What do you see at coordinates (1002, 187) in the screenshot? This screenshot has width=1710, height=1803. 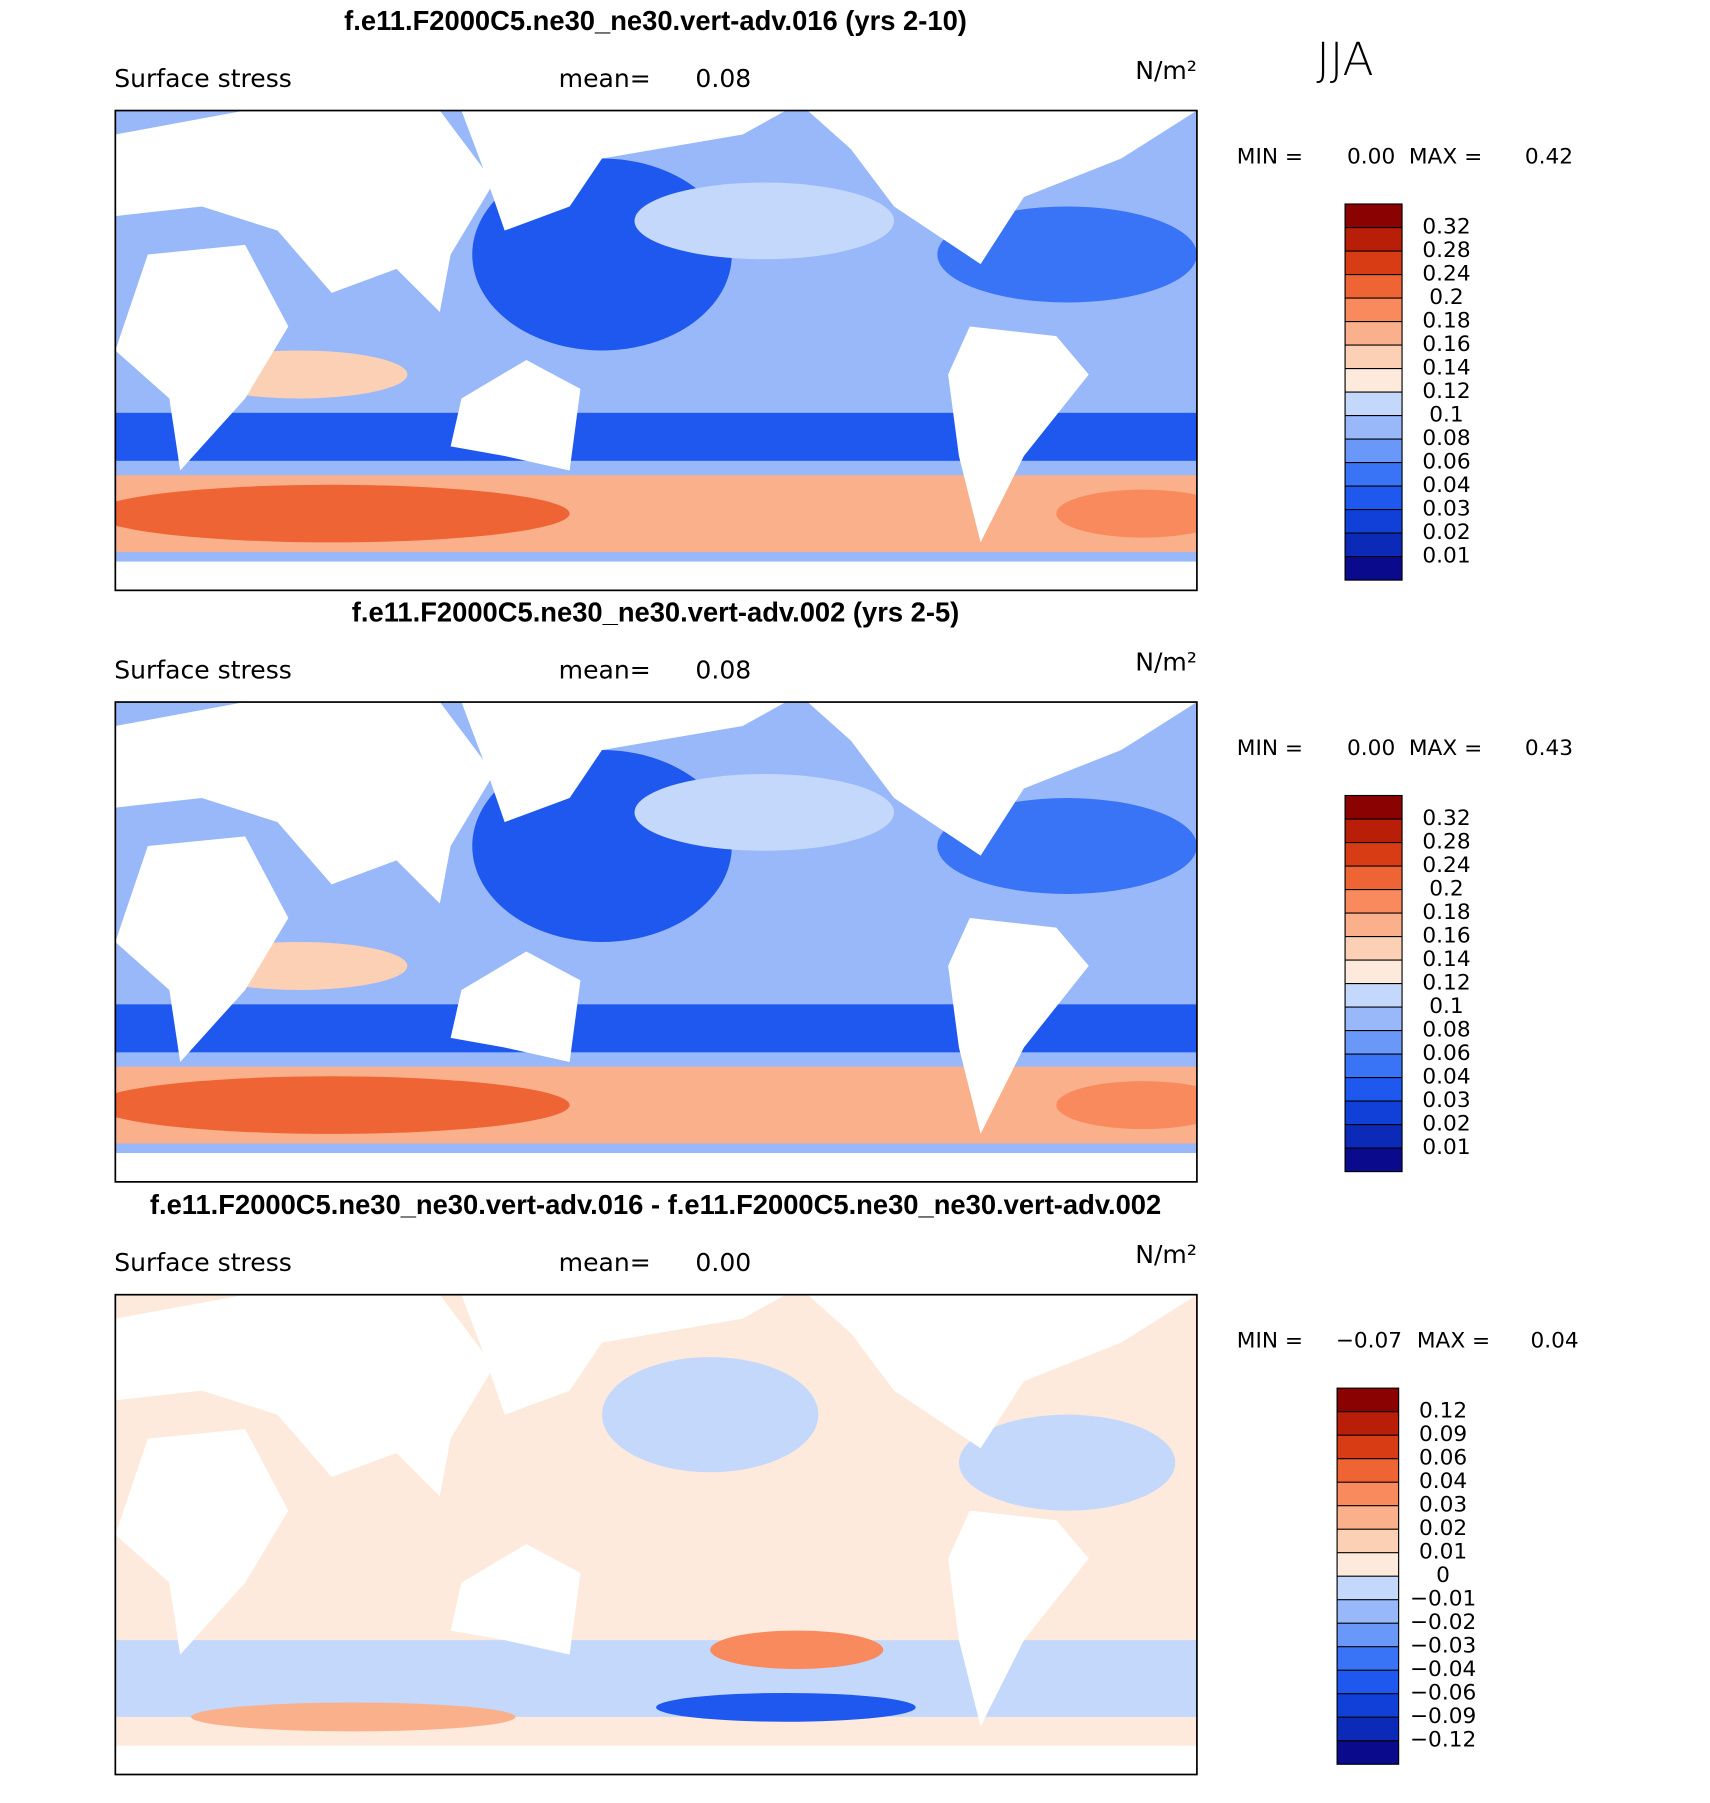 I see `land-north-america` at bounding box center [1002, 187].